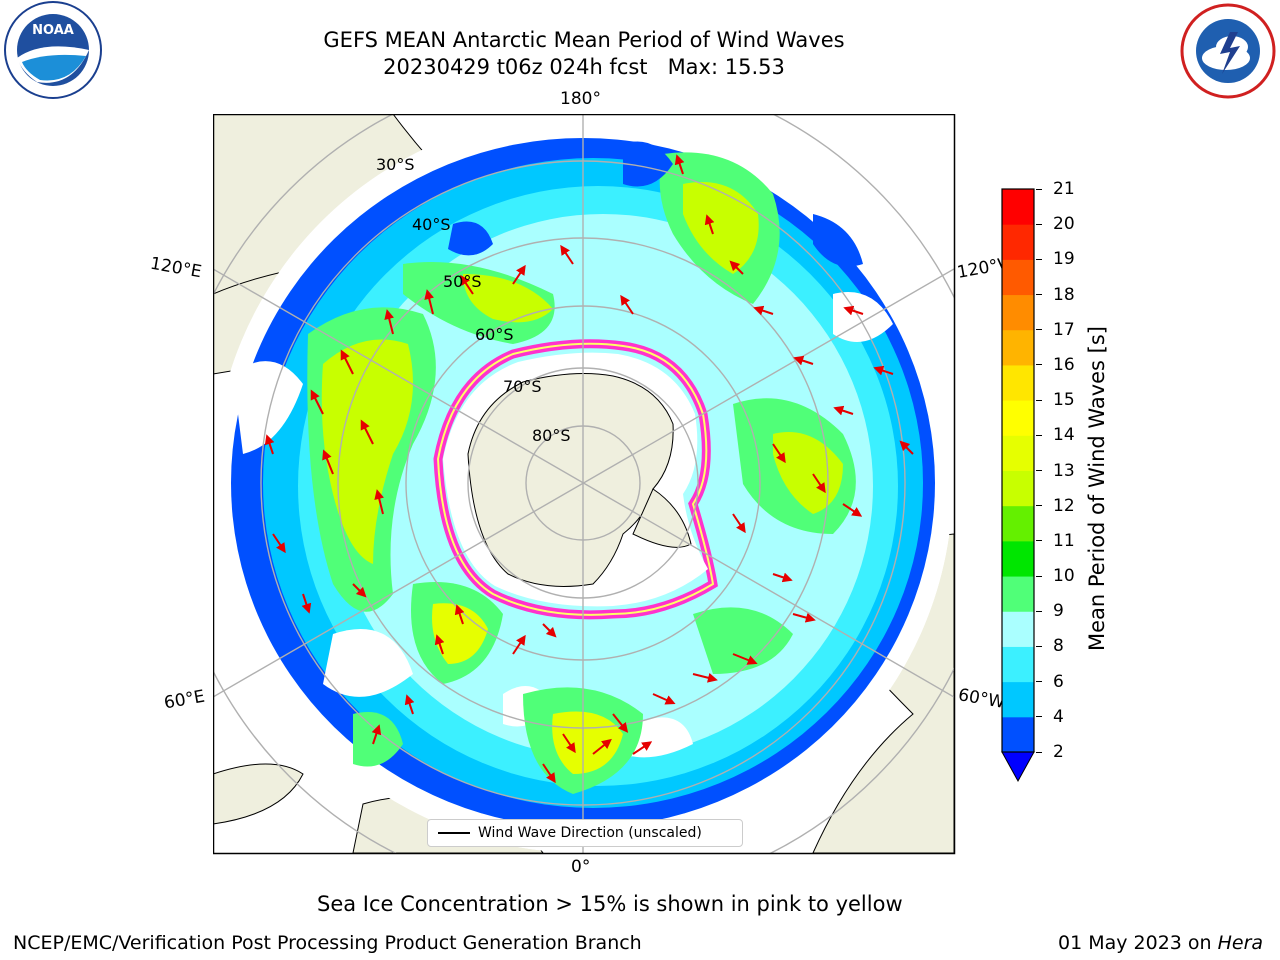 This screenshot has height=960, width=1280. I want to click on nws-logo-icon, so click(1228, 51).